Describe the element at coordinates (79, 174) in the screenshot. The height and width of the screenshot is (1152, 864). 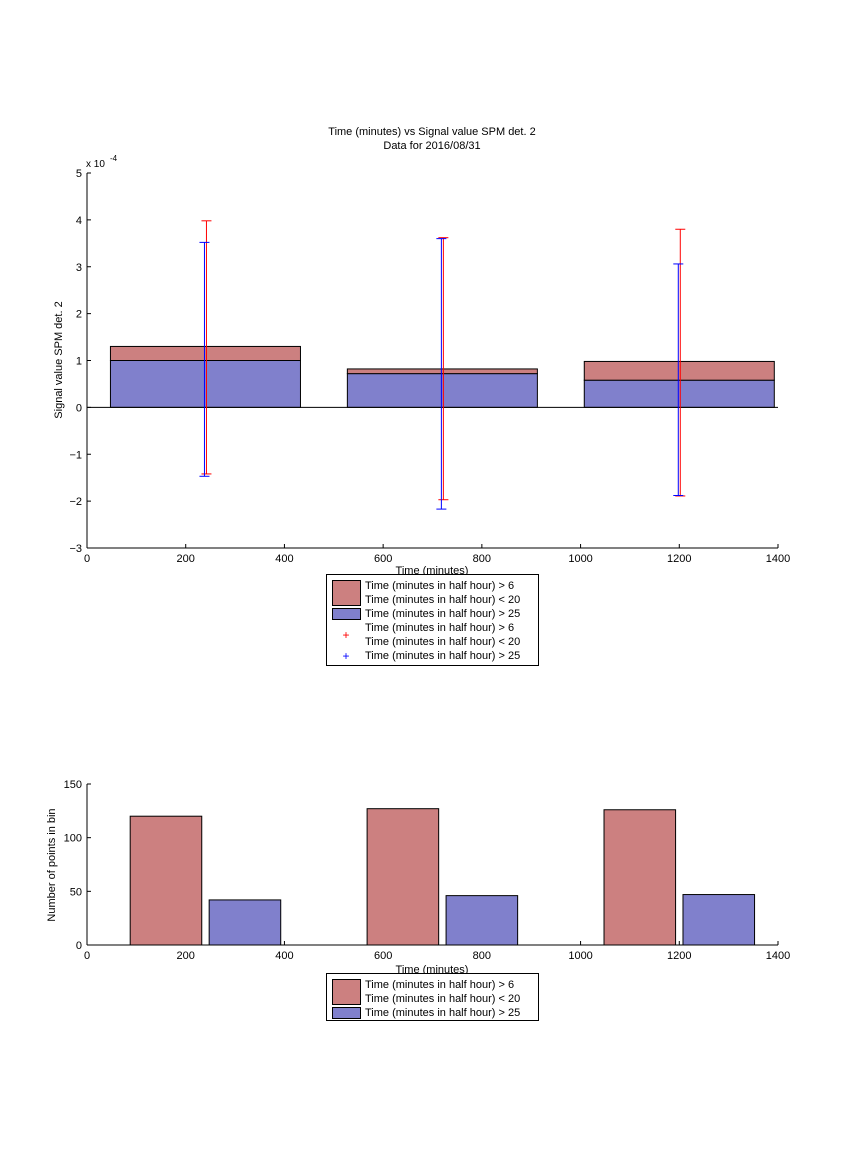
I see `signal-y-tick-label: 5` at that location.